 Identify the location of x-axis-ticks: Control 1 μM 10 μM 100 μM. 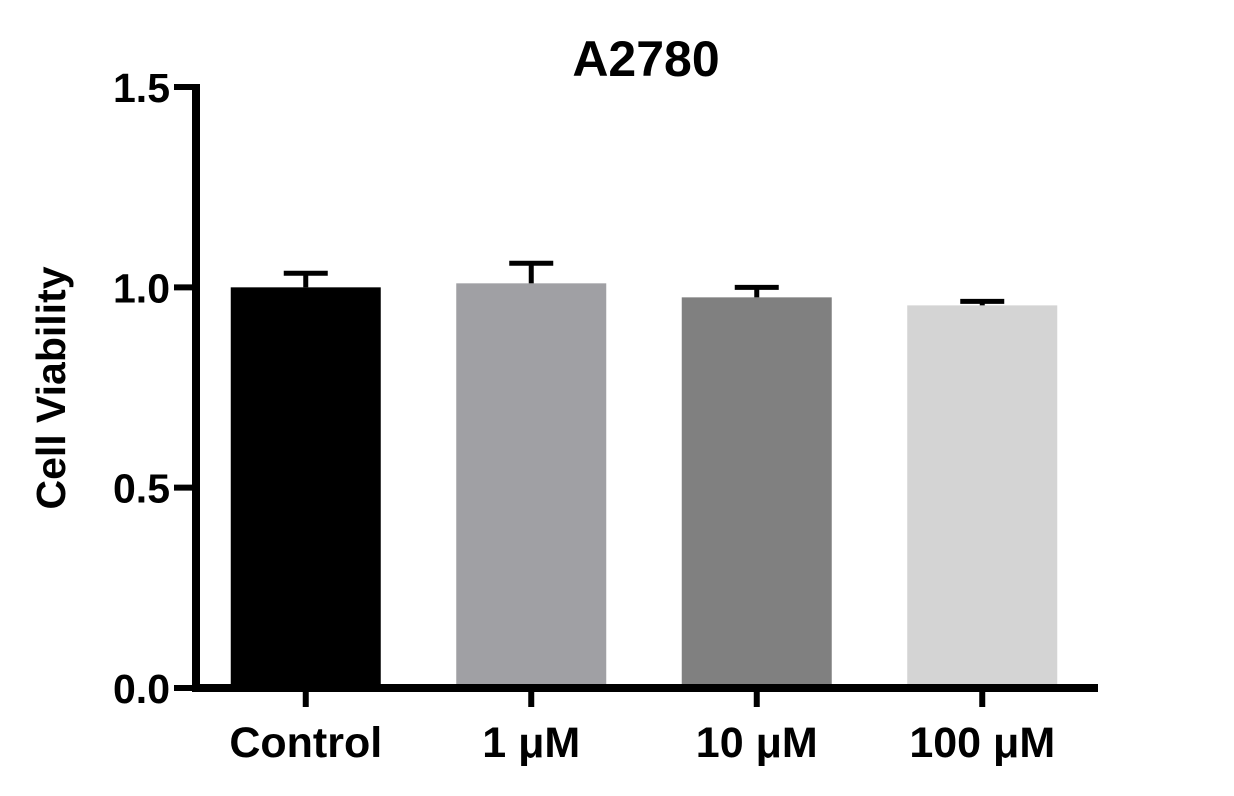
(642, 727).